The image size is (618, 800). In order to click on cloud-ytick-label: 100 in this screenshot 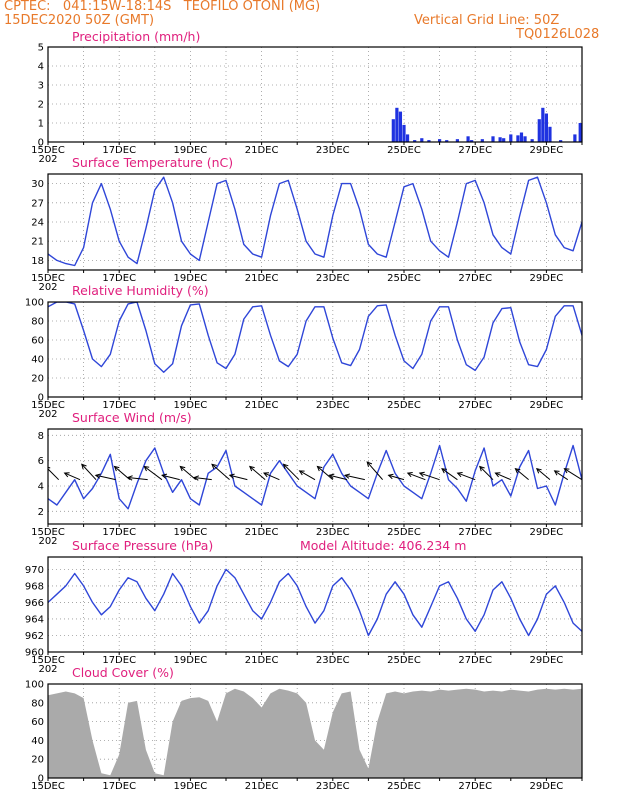, I will do `click(34, 685)`.